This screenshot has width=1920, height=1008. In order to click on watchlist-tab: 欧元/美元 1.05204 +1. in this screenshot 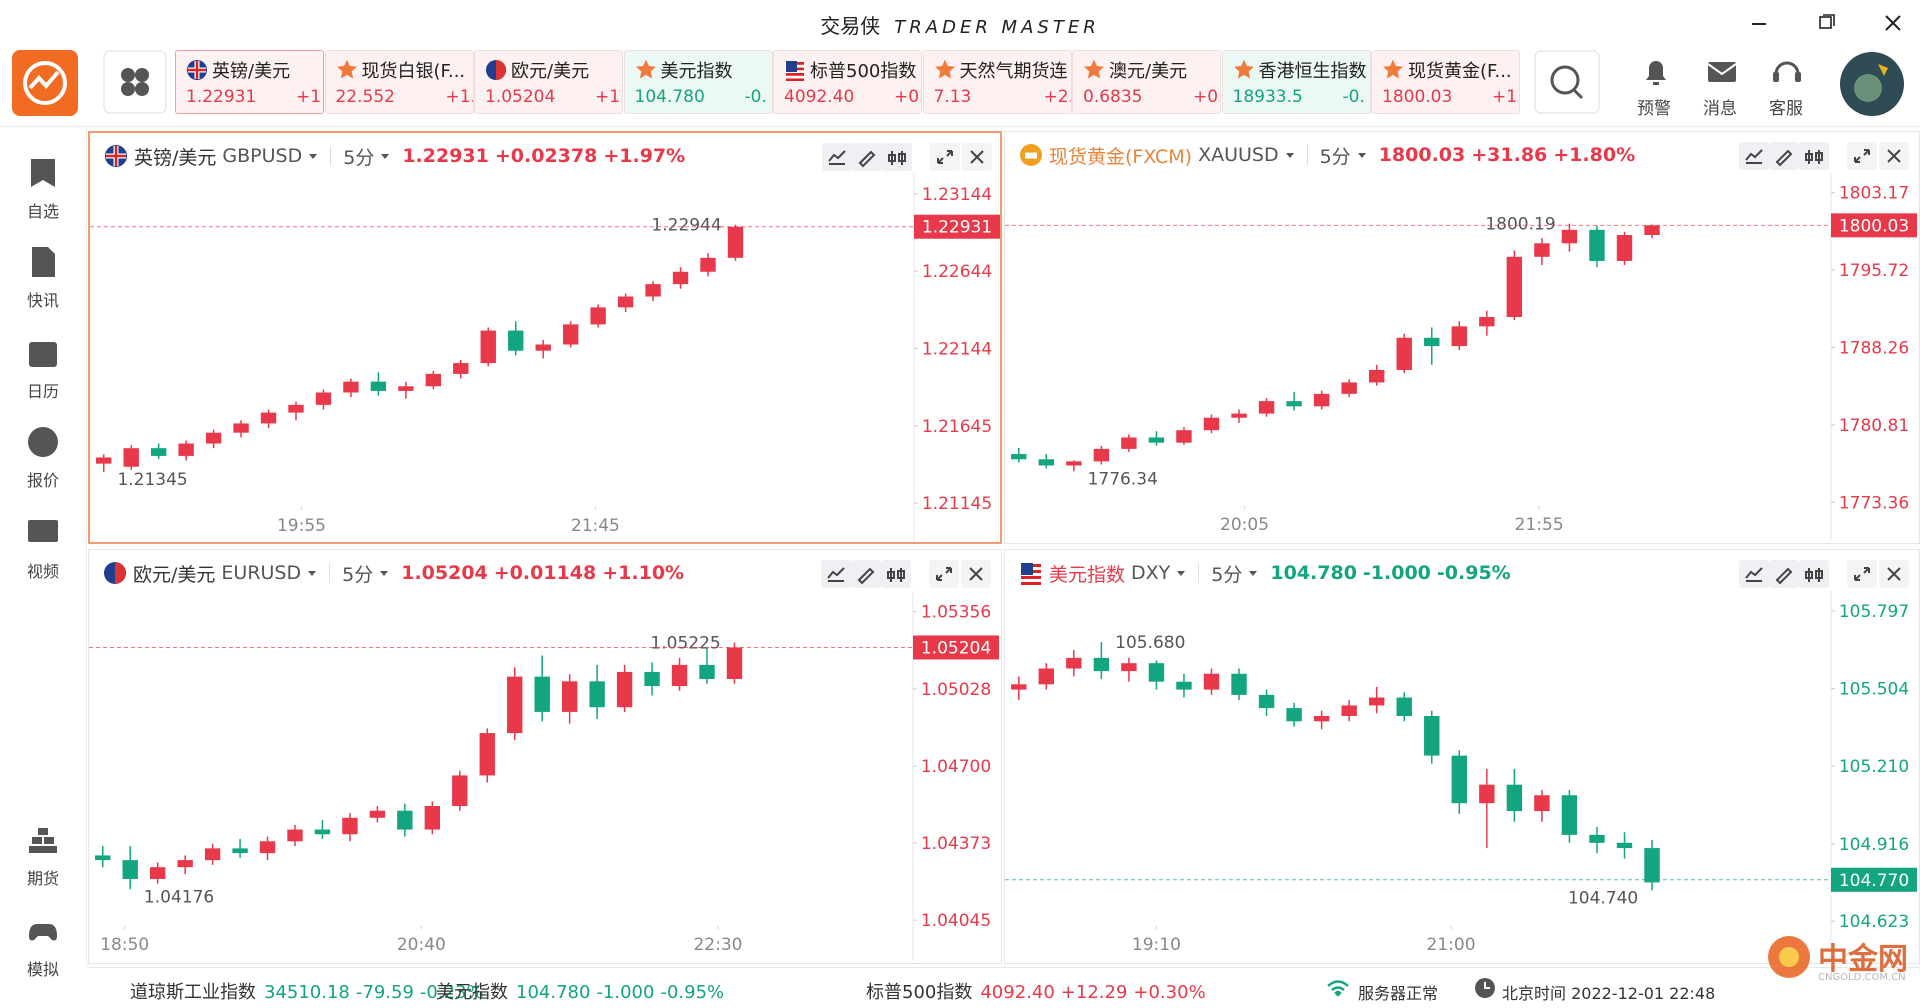, I will do `click(548, 82)`.